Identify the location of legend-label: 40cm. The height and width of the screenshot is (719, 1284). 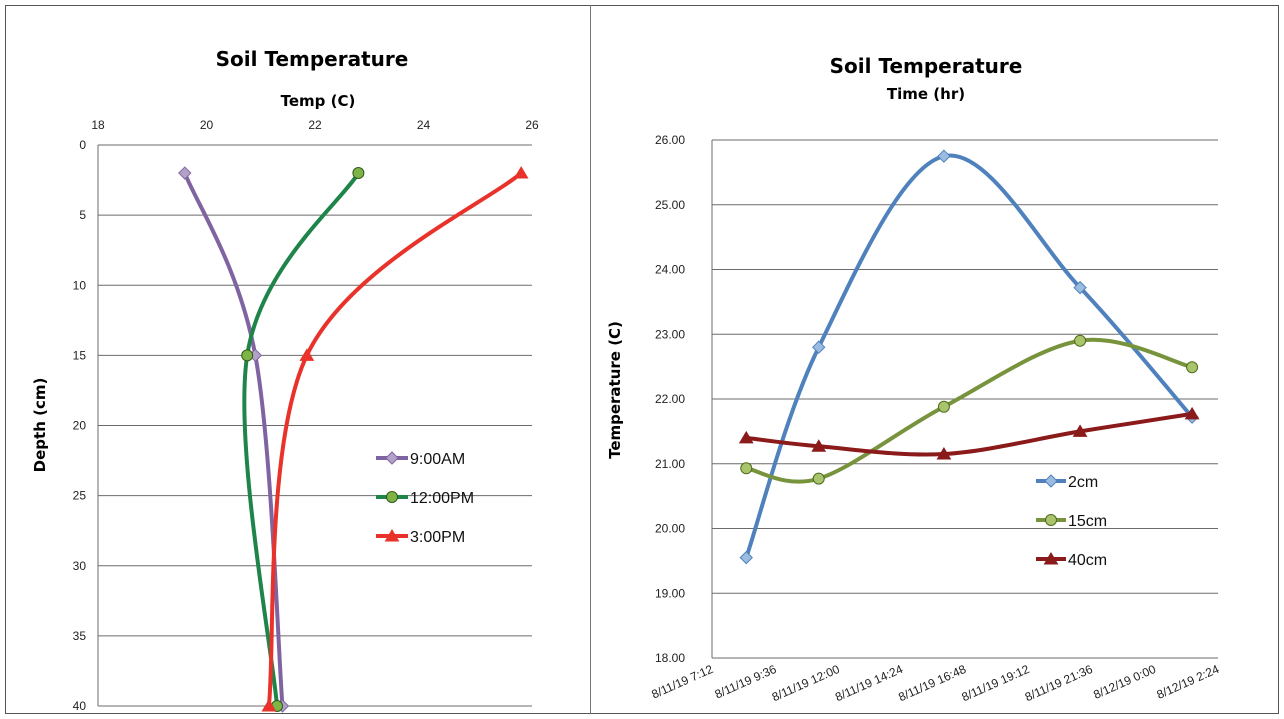
(1087, 560).